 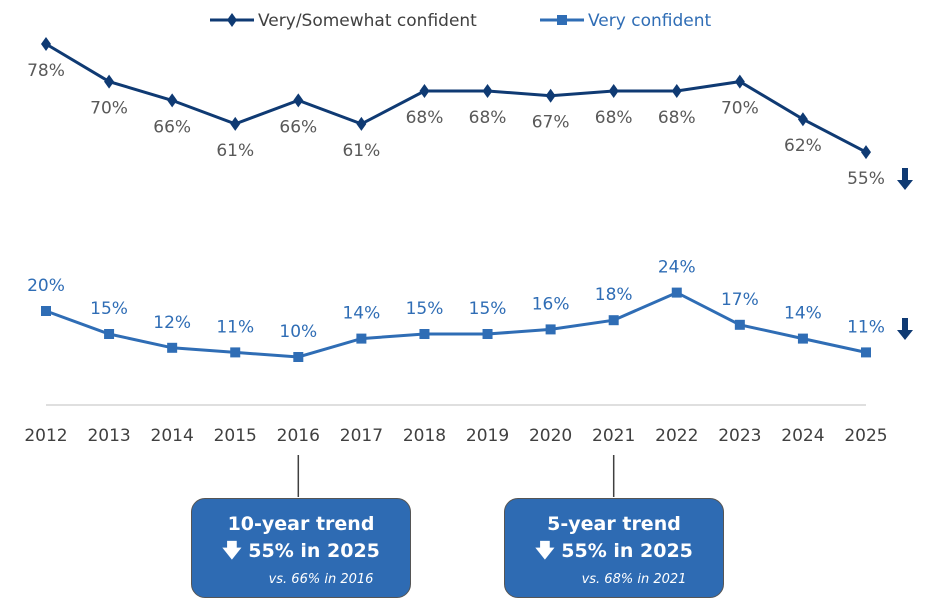 I want to click on legend-label: Very confident, so click(x=649, y=21).